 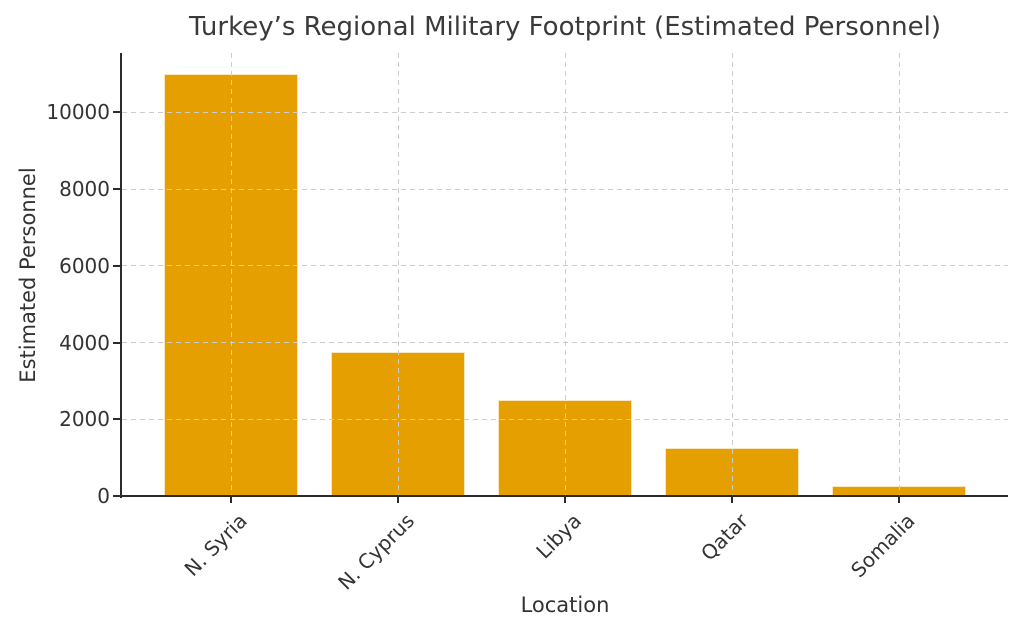 What do you see at coordinates (121, 275) in the screenshot?
I see `y-axis-spine` at bounding box center [121, 275].